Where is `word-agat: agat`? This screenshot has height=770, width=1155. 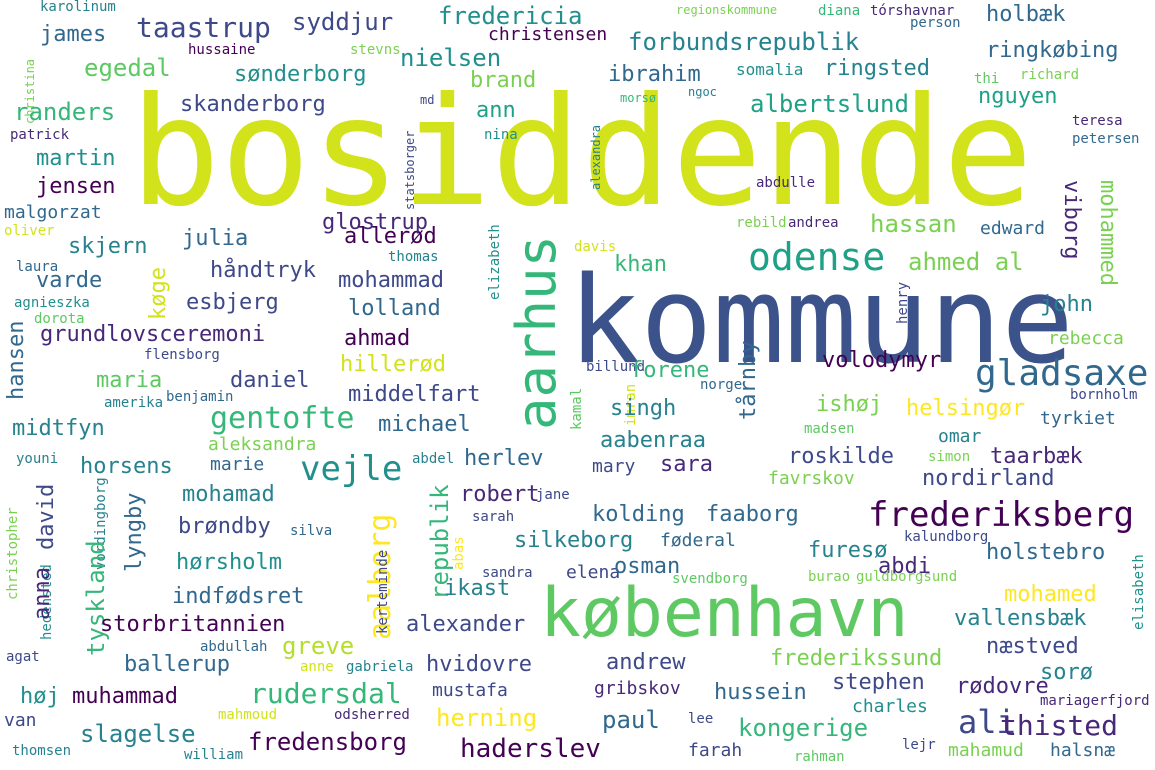 word-agat: agat is located at coordinates (23, 657).